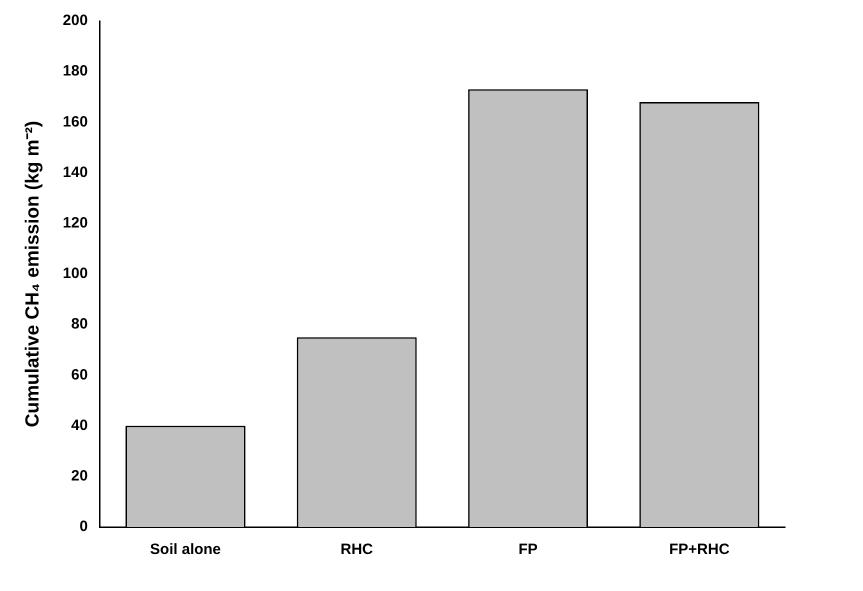  I want to click on y-tick-label: 60, so click(79, 375).